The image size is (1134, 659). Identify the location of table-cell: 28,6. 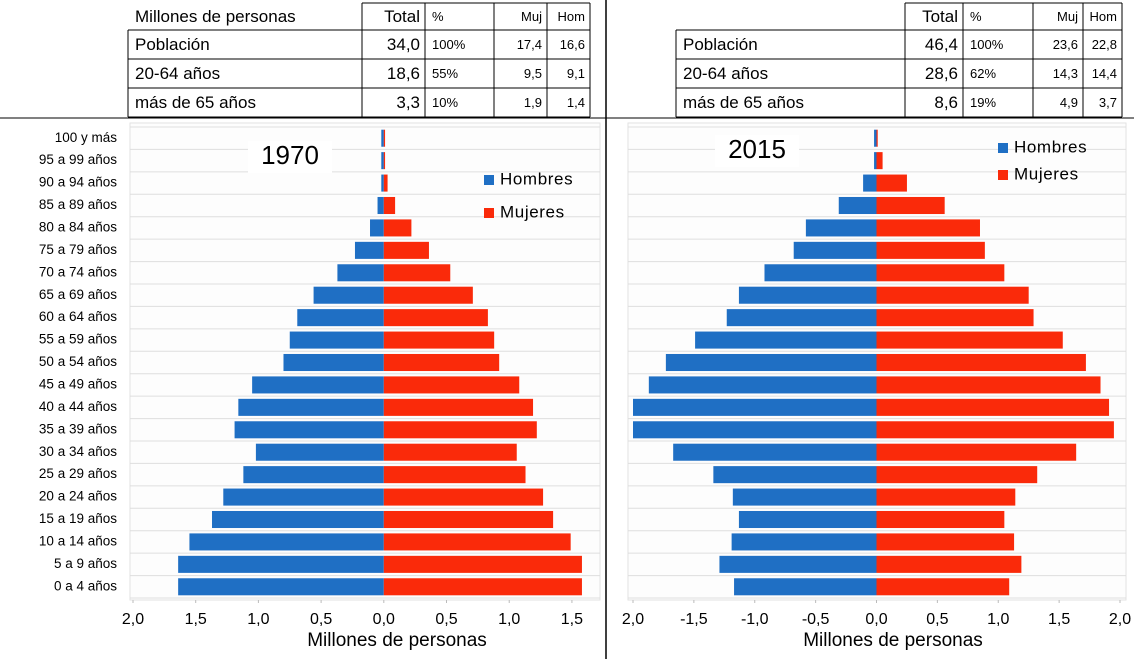
(941, 73).